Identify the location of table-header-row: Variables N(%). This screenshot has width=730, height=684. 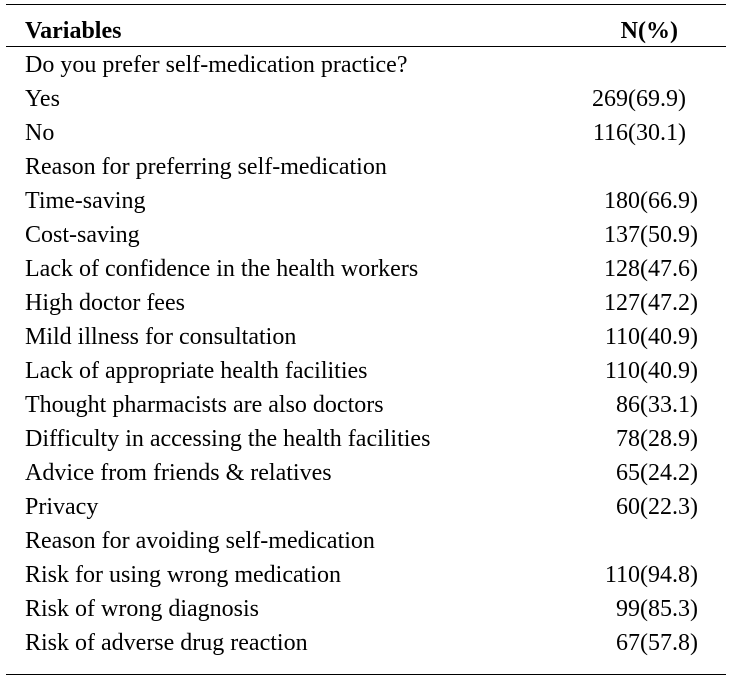
(365, 31).